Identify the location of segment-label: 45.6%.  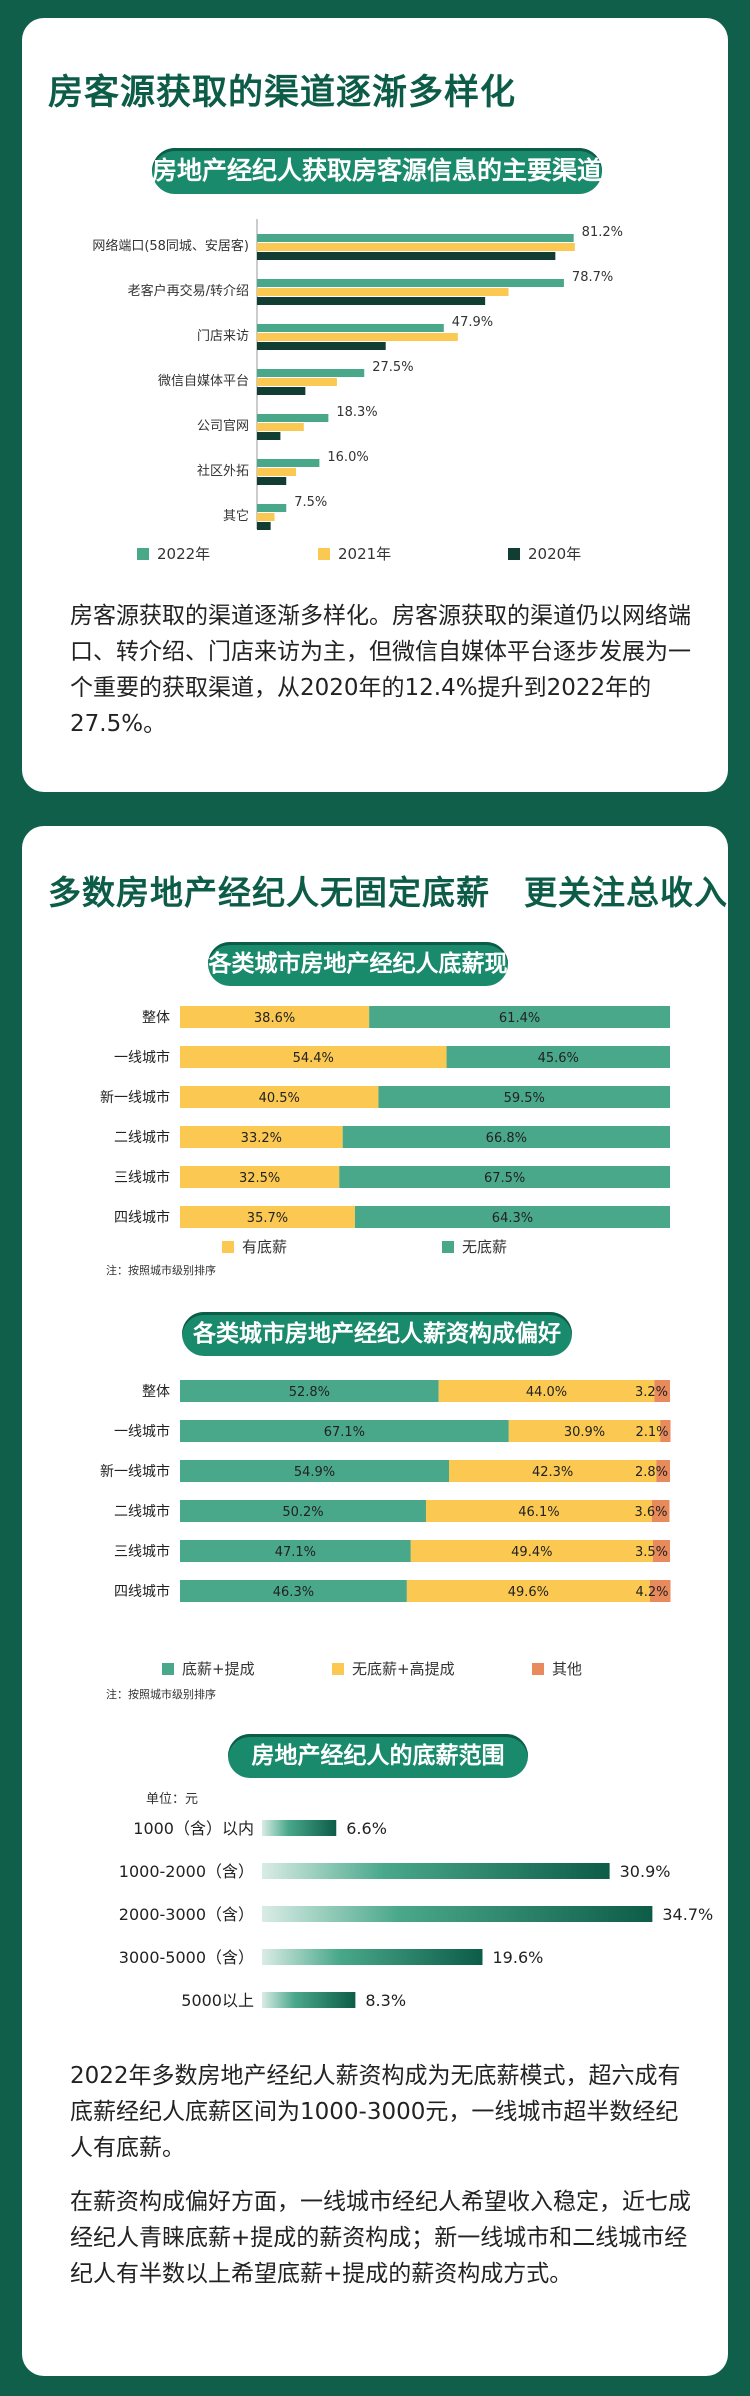
(558, 1058).